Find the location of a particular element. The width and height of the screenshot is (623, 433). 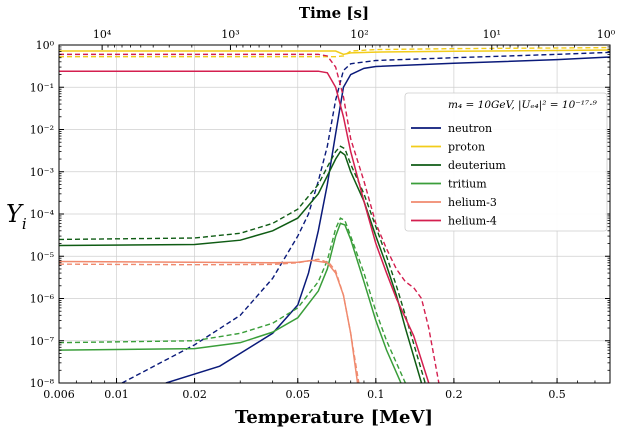

legend-box is located at coordinates (506, 162).